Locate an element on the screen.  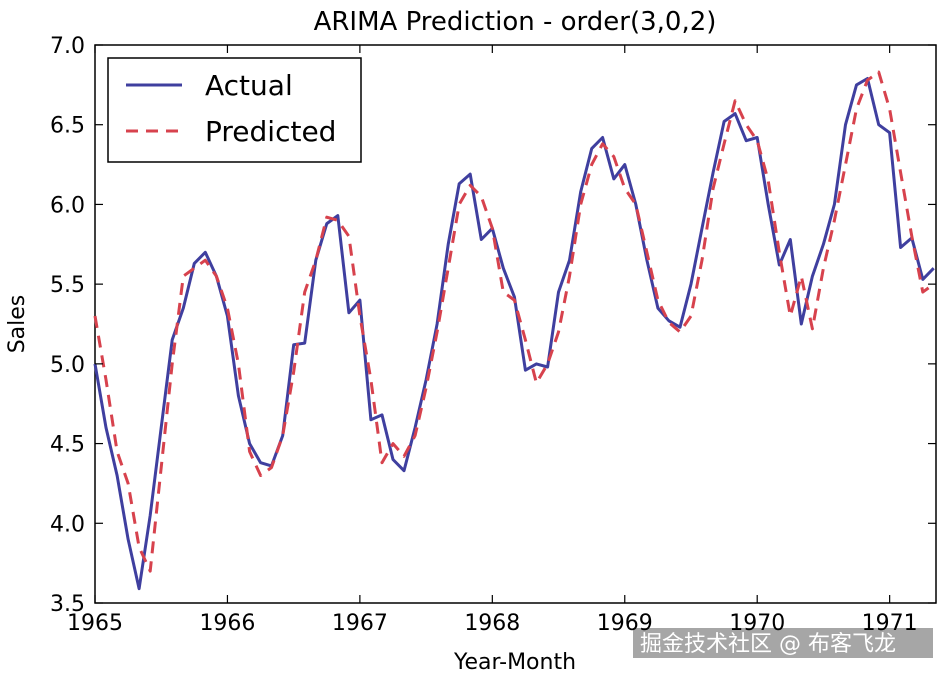
y-tick-label: 4.5 is located at coordinates (67, 445).